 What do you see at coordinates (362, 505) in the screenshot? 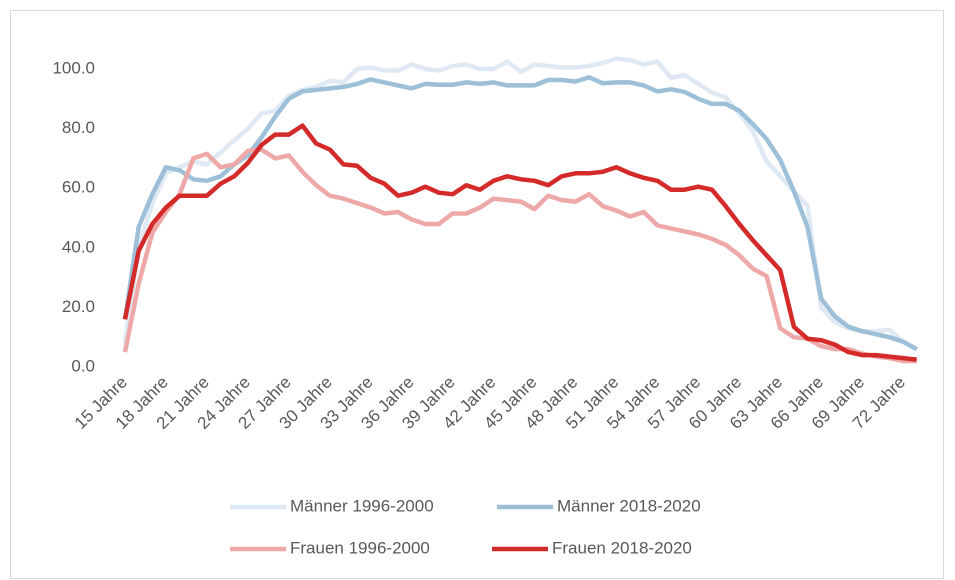
I see `legend-label: Männer 1996-2000` at bounding box center [362, 505].